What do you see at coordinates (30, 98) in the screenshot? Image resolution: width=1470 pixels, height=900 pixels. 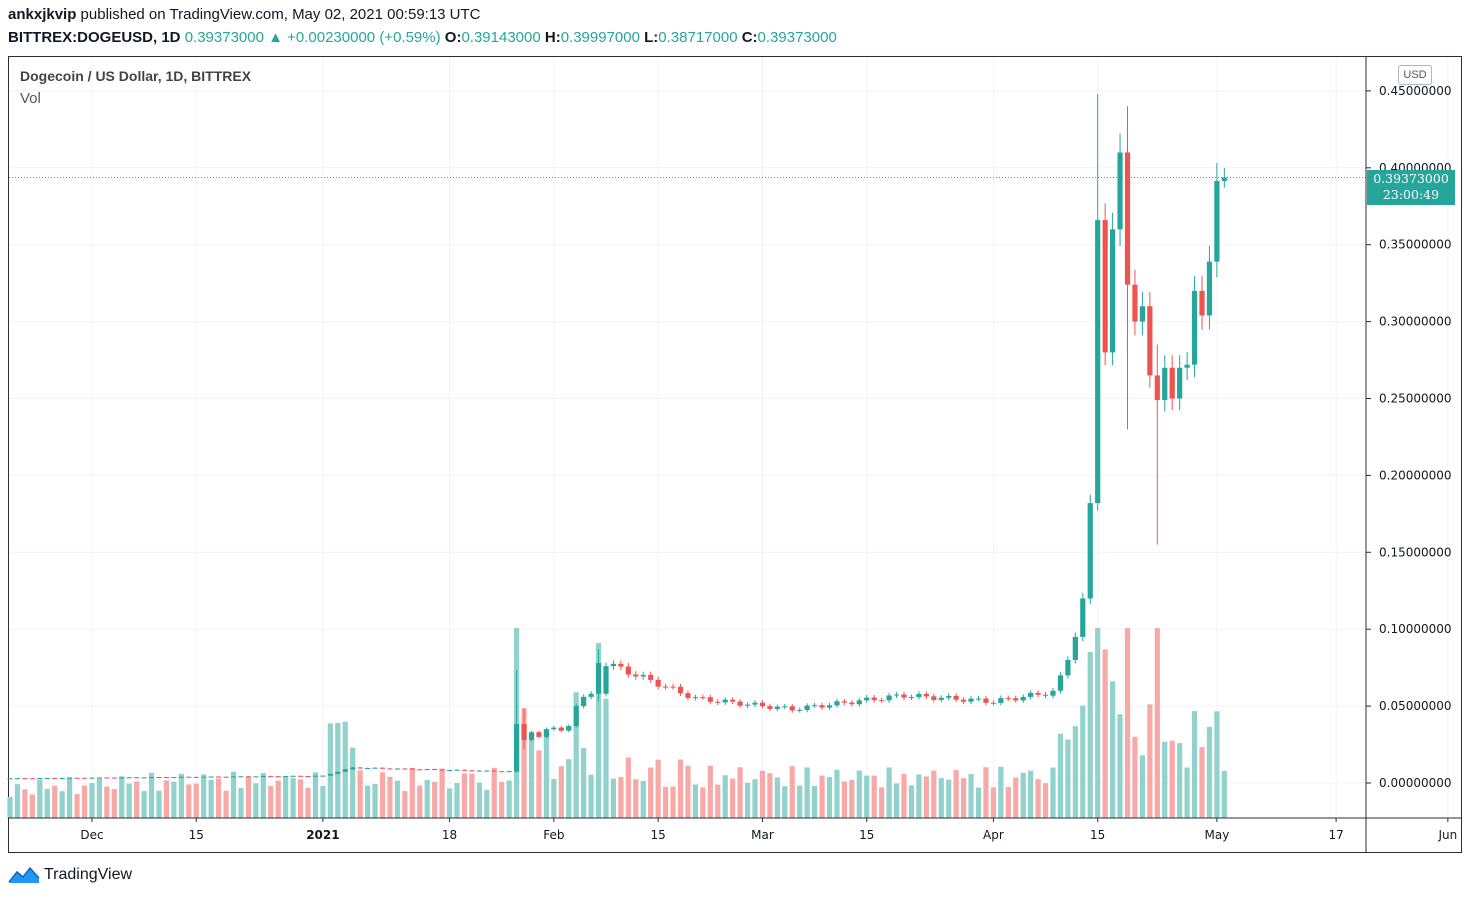 I see `volume-legend: Vol` at bounding box center [30, 98].